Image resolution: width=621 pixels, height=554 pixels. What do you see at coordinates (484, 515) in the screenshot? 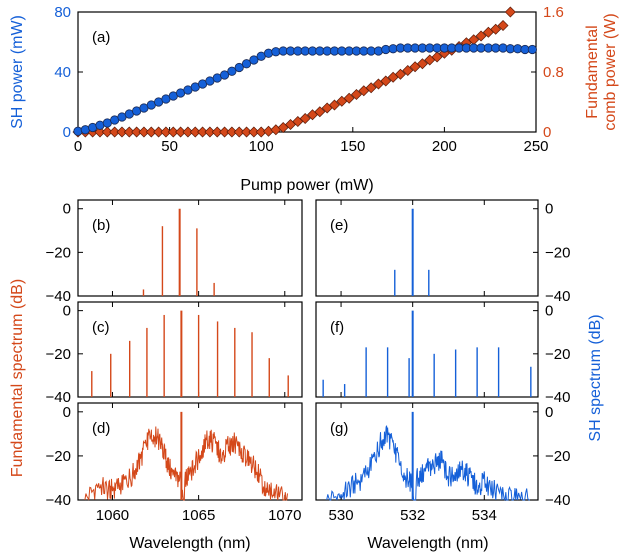
I see `x-tick-label: 534` at bounding box center [484, 515].